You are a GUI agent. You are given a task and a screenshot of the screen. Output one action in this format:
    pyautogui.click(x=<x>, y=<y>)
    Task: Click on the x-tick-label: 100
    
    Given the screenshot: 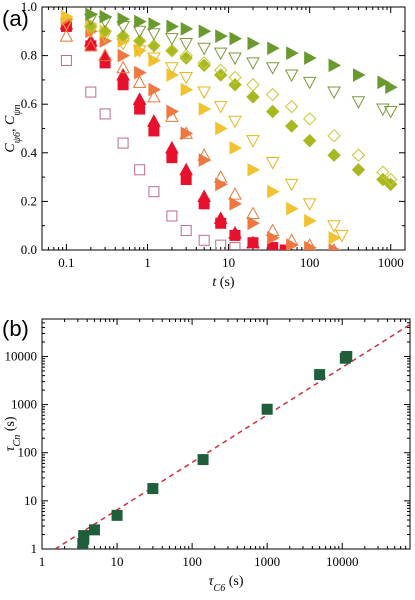 What is the action you would take?
    pyautogui.click(x=310, y=262)
    